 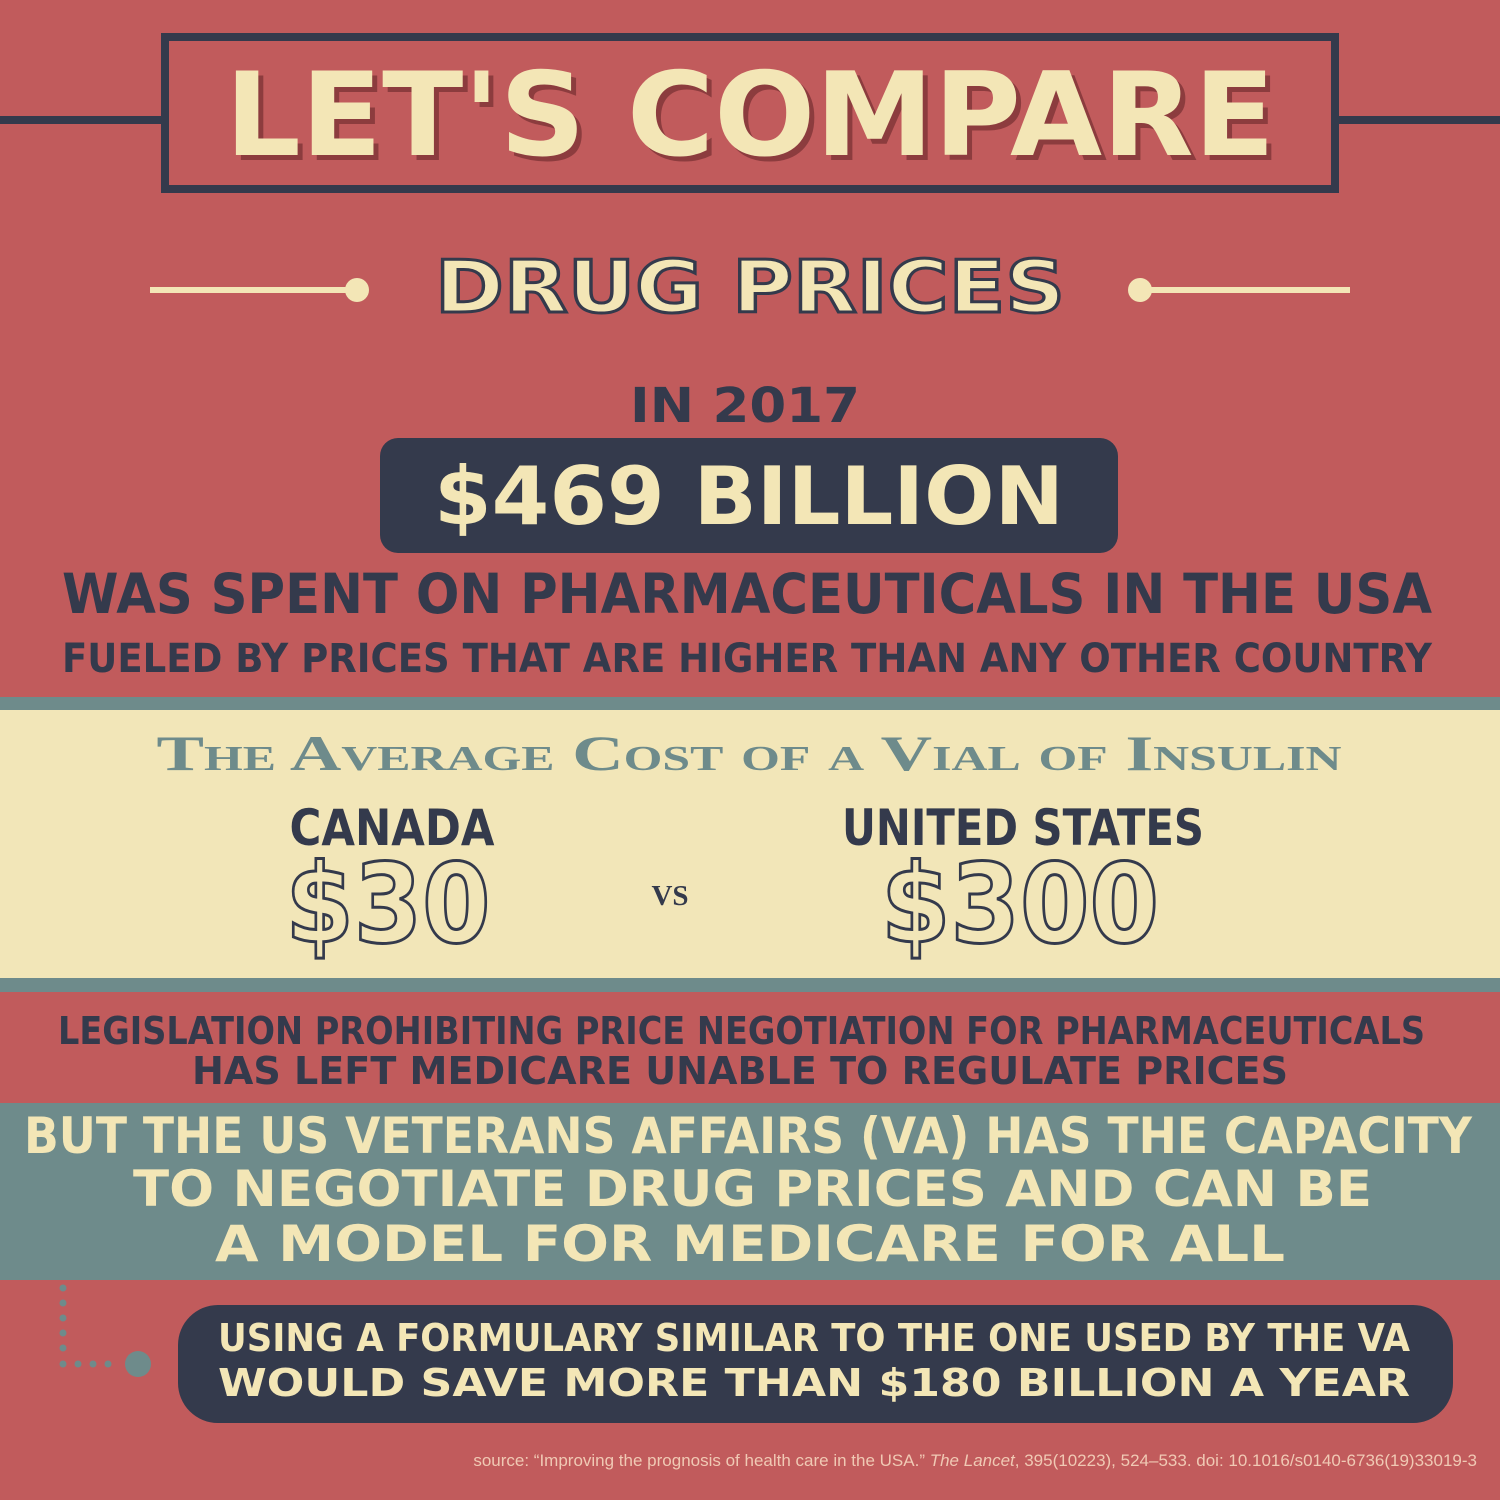 I want to click on source-journal: The Lancet, so click(x=973, y=1460).